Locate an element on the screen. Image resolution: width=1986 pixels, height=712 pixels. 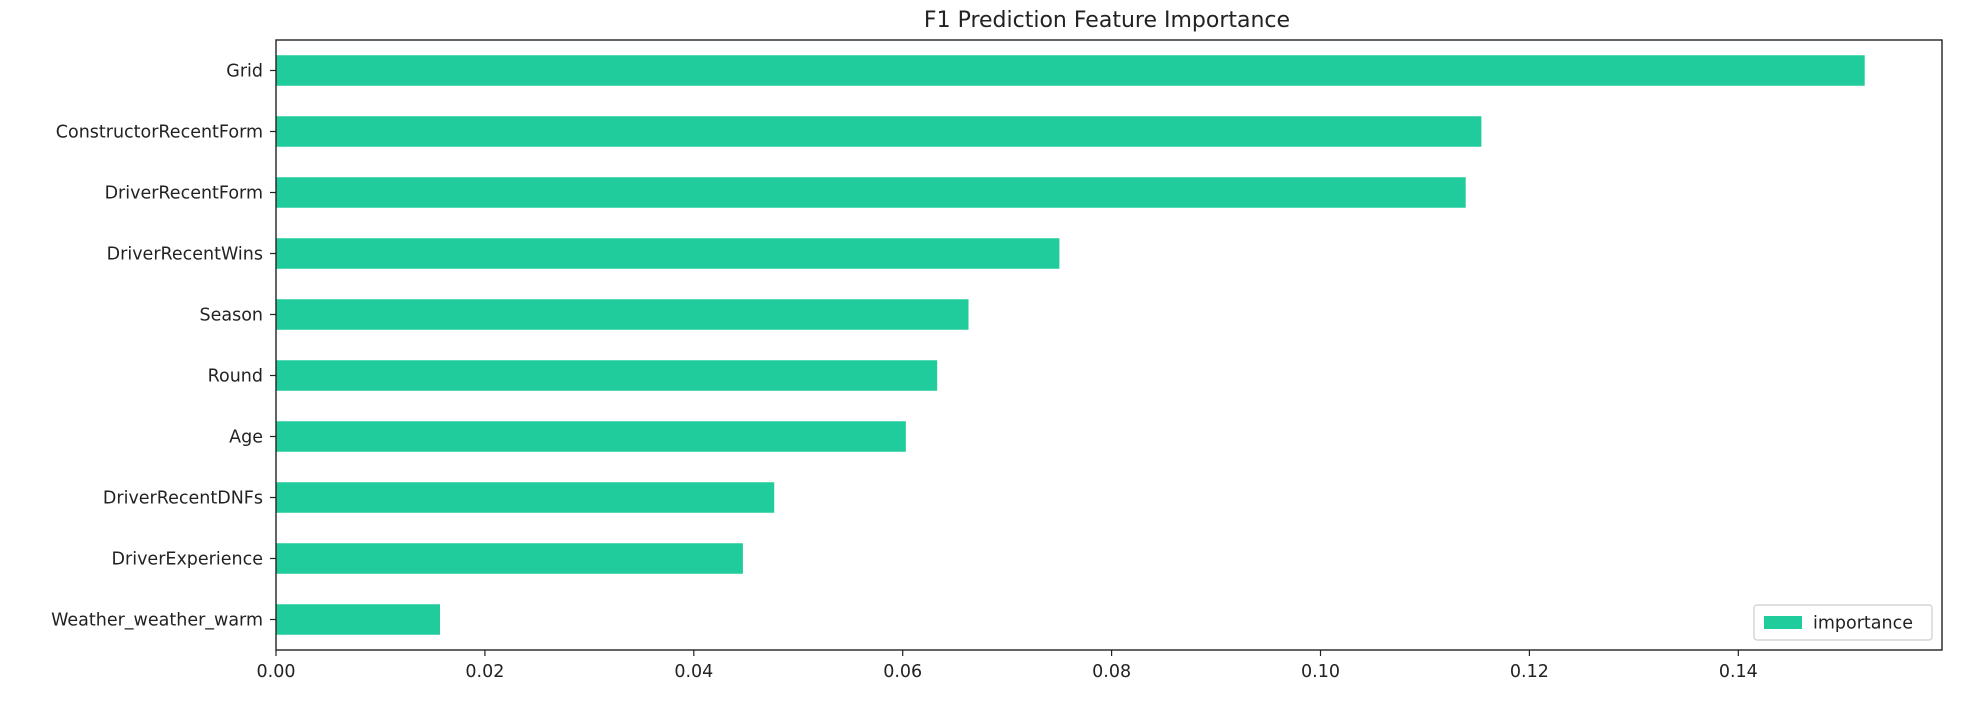
chart-title: F1 Prediction Feature Importance is located at coordinates (1107, 20).